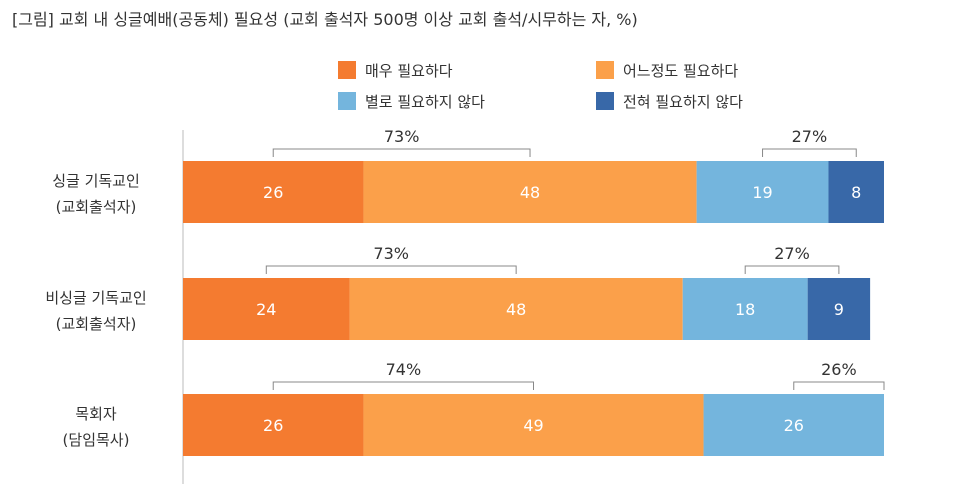  I want to click on bar-value-label-2-2: 26, so click(794, 425).